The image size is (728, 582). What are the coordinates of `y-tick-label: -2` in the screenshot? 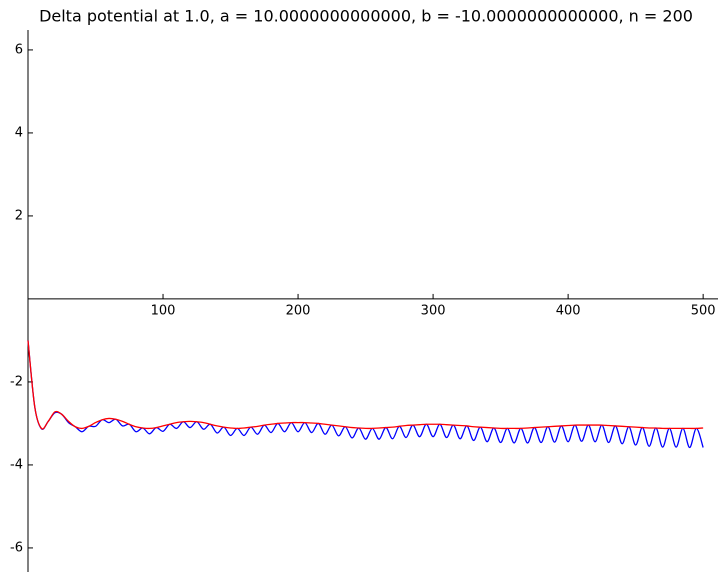 It's located at (16, 381).